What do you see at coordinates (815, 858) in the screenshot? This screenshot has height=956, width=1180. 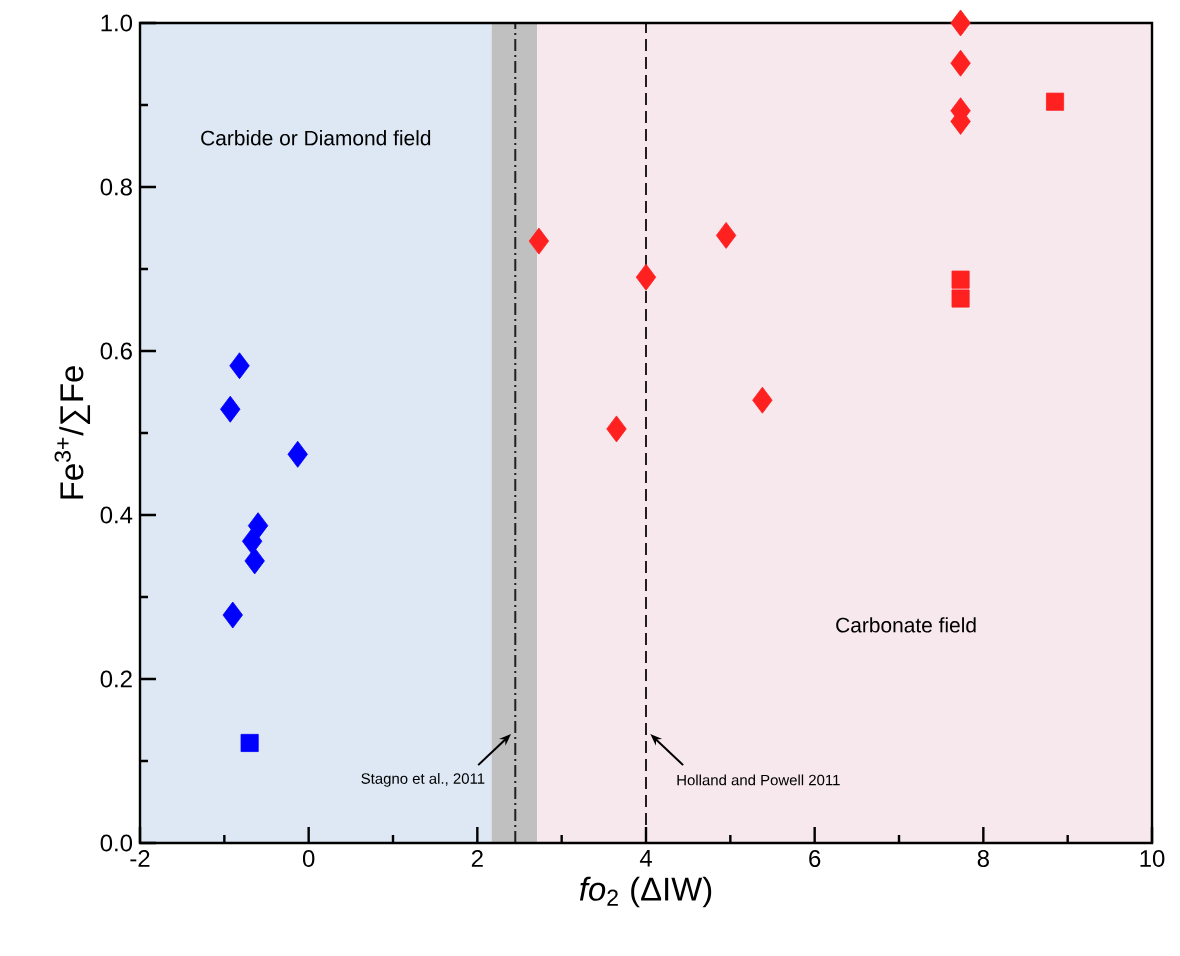 I see `x-tick-label: 6` at bounding box center [815, 858].